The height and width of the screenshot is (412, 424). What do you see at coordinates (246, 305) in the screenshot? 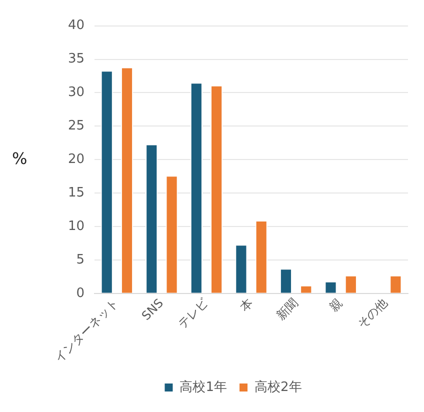
I see `x-tick-label: 本` at bounding box center [246, 305].